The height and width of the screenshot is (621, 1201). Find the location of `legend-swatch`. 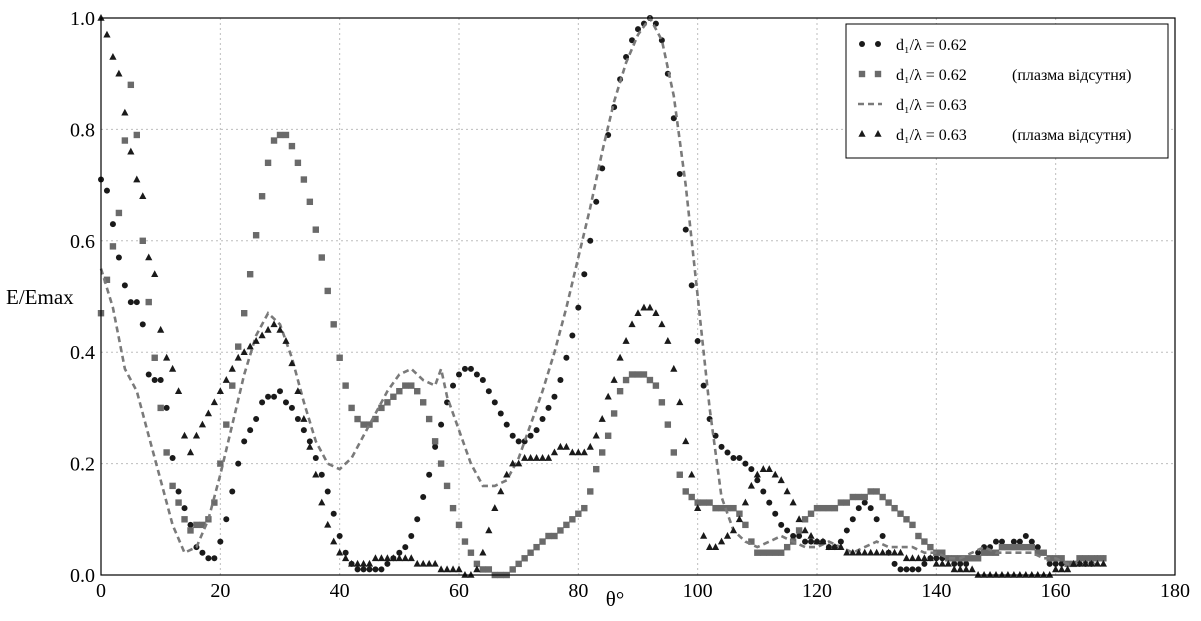

legend-swatch is located at coordinates (878, 44).